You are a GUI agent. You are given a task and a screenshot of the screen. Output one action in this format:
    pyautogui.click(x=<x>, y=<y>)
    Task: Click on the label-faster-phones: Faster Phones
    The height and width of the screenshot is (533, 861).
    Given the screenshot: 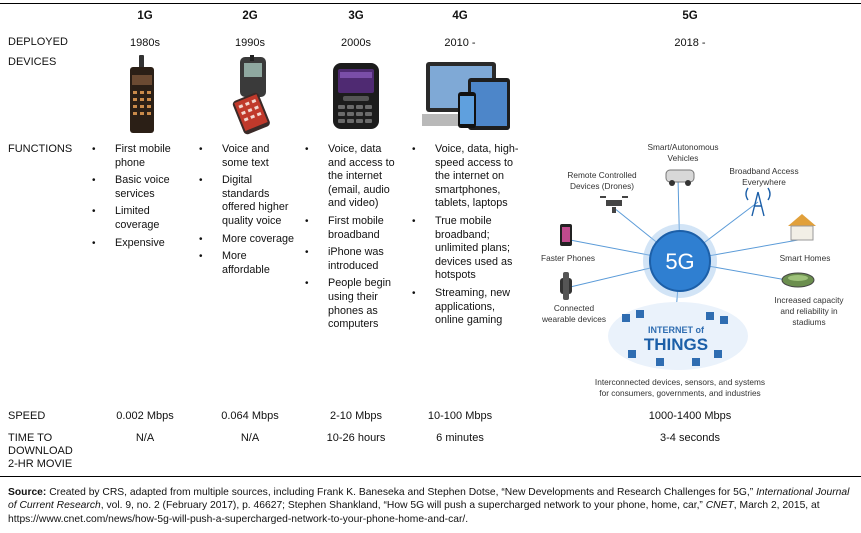 What is the action you would take?
    pyautogui.click(x=568, y=258)
    